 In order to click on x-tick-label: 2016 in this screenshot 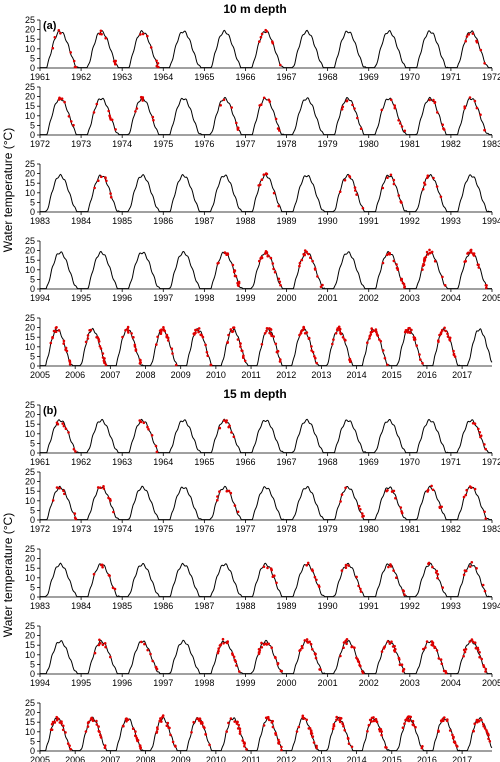, I will do `click(427, 375)`.